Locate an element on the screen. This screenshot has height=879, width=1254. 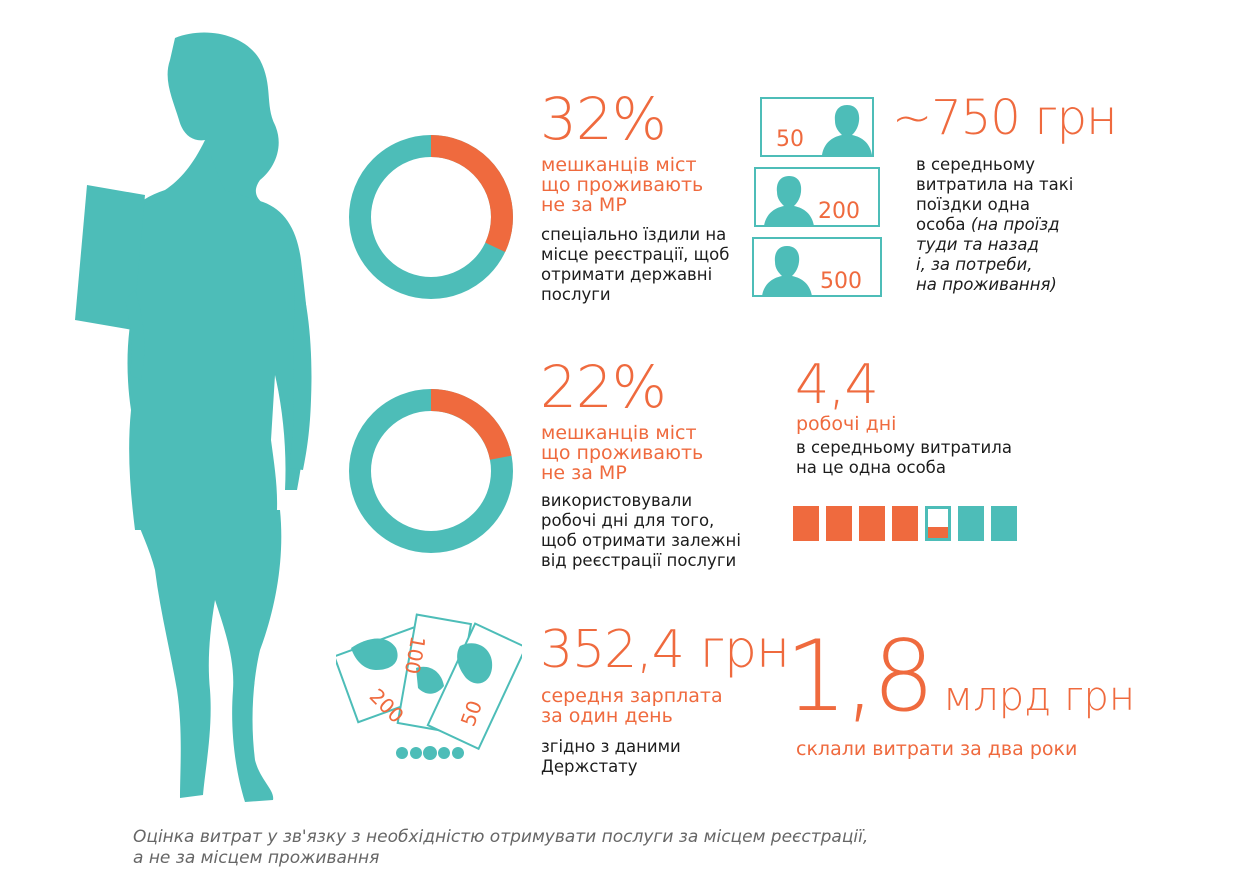
salary-label: середня зарплата за один день is located at coordinates (632, 706).